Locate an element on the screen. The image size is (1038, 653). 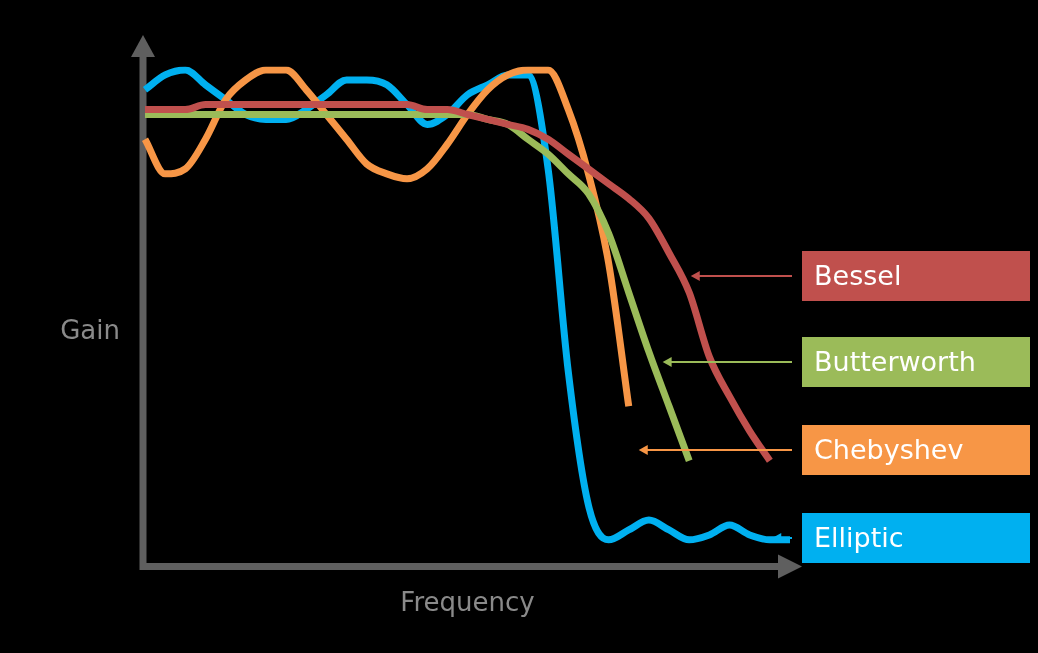
legend-label: Elliptic is located at coordinates (859, 537).